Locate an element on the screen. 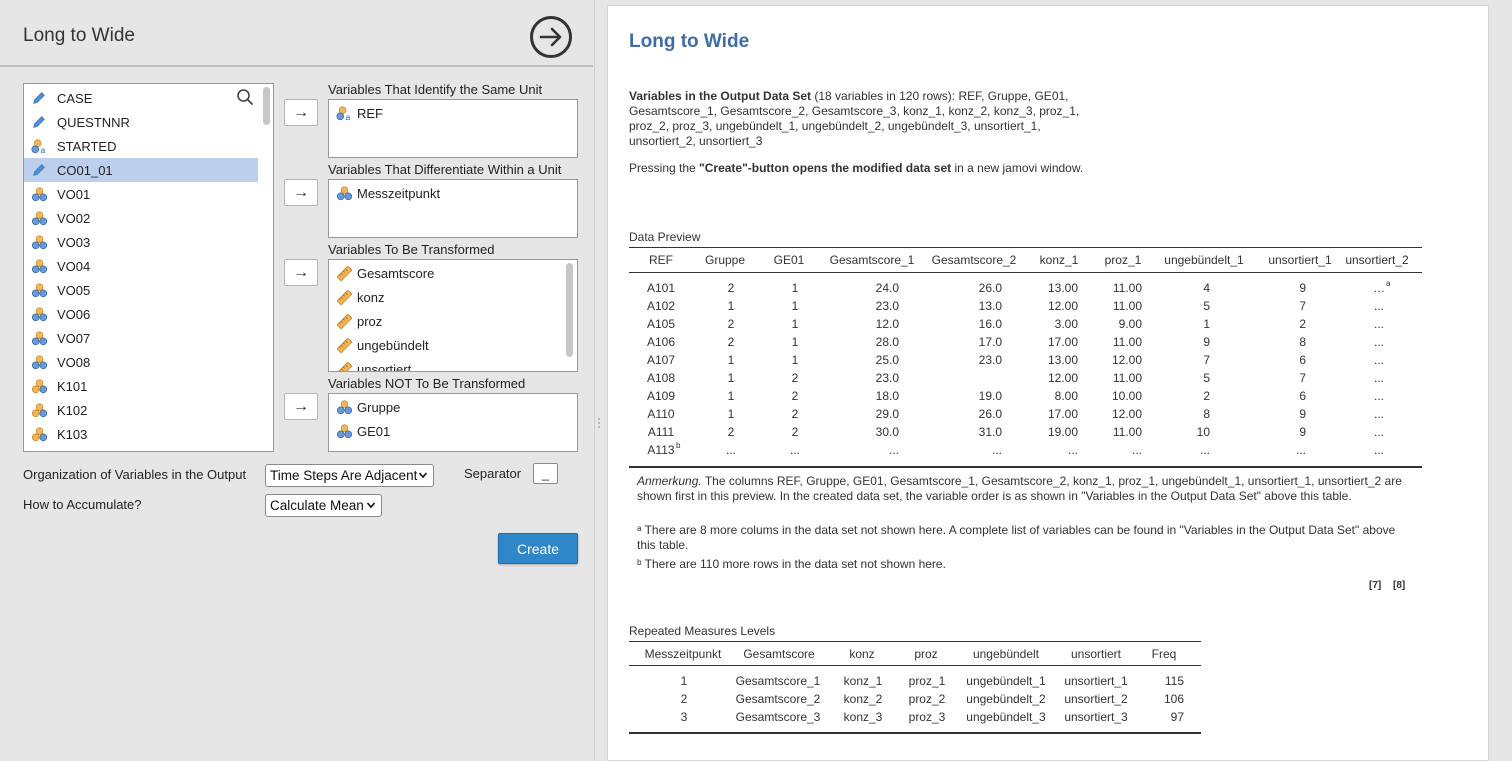  assigned-variable: Messzeitpunkt is located at coordinates (387, 193).